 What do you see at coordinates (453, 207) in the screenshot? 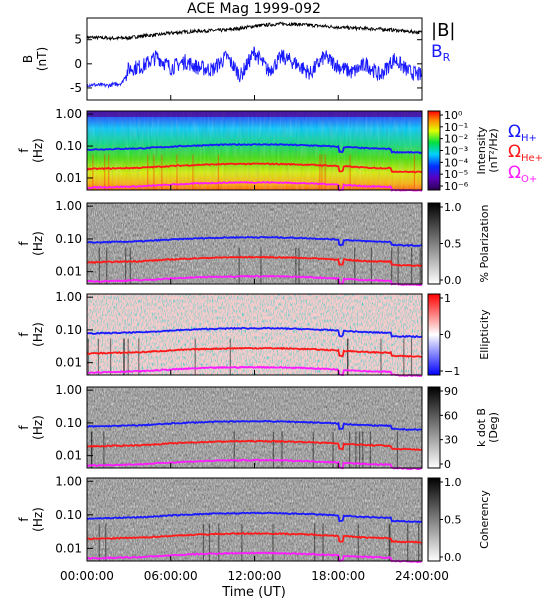
I see `colorbar-tick-label: 1.0` at bounding box center [453, 207].